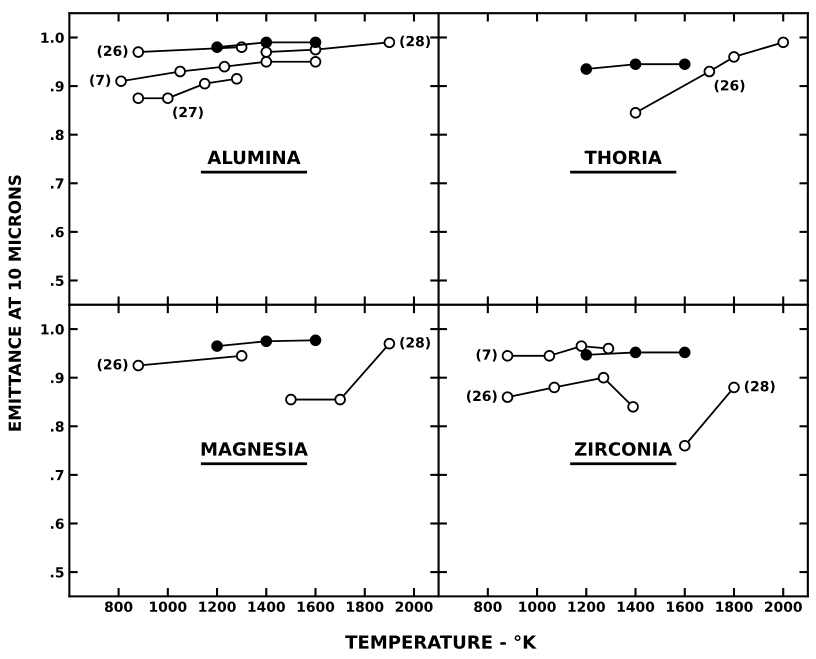 Image resolution: width=816 pixels, height=659 pixels. I want to click on annotation: ZIRCONIA, so click(623, 449).